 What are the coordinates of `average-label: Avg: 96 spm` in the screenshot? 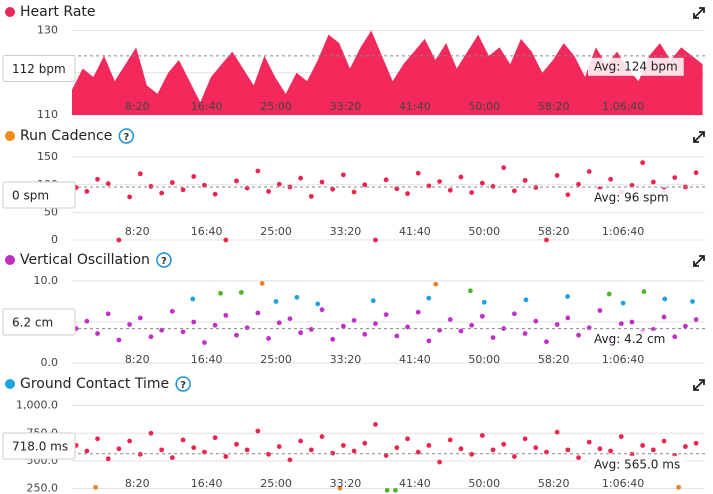 It's located at (631, 197).